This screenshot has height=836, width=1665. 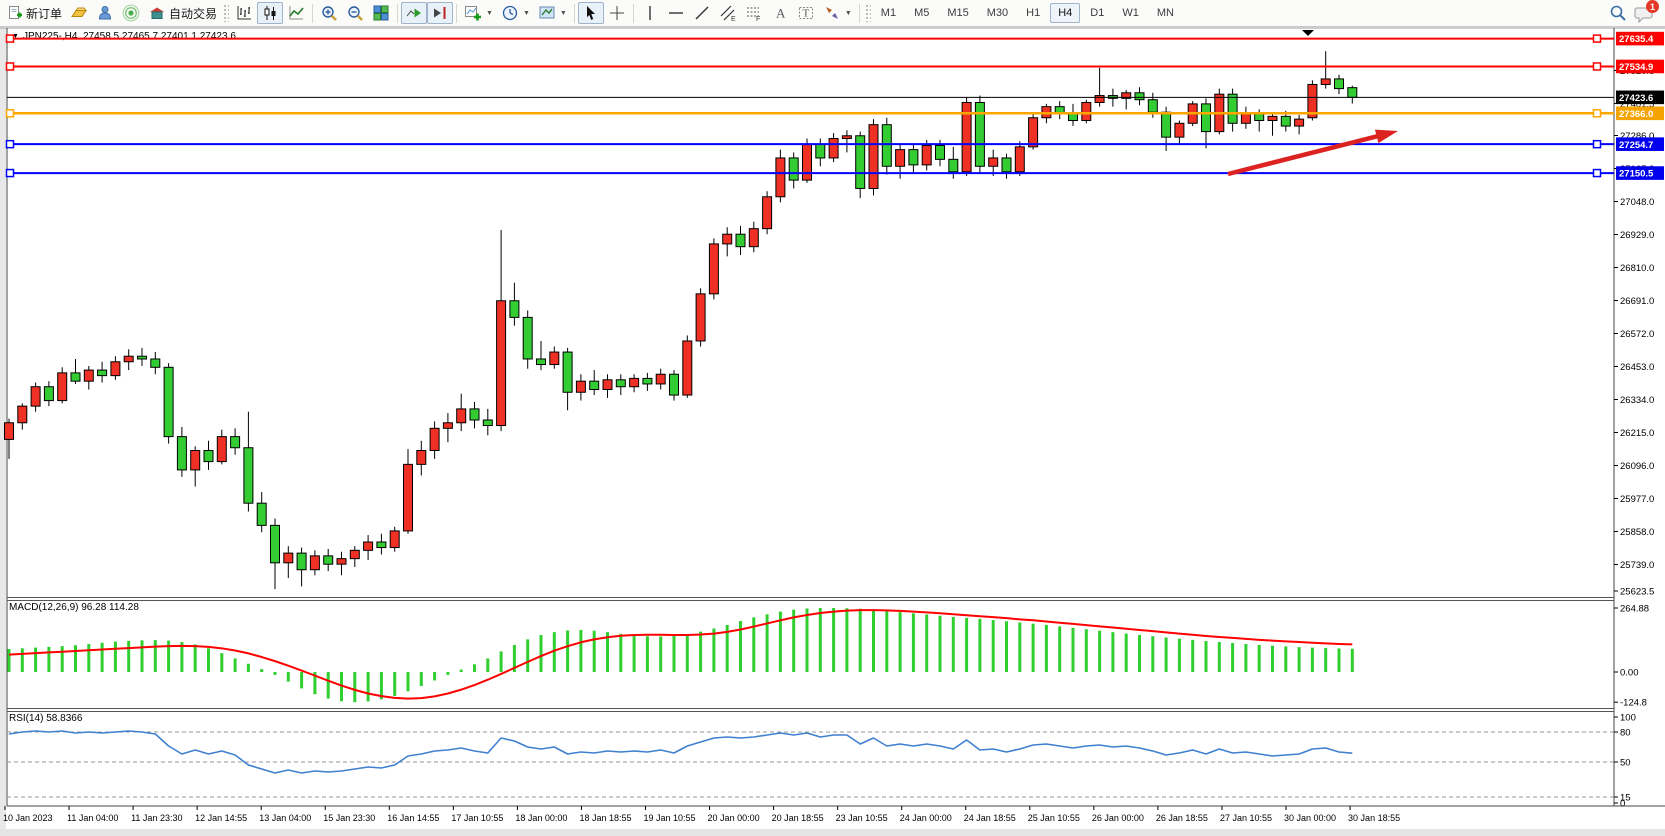 I want to click on time-tick-label: 23 Jan 10:55, so click(x=862, y=818).